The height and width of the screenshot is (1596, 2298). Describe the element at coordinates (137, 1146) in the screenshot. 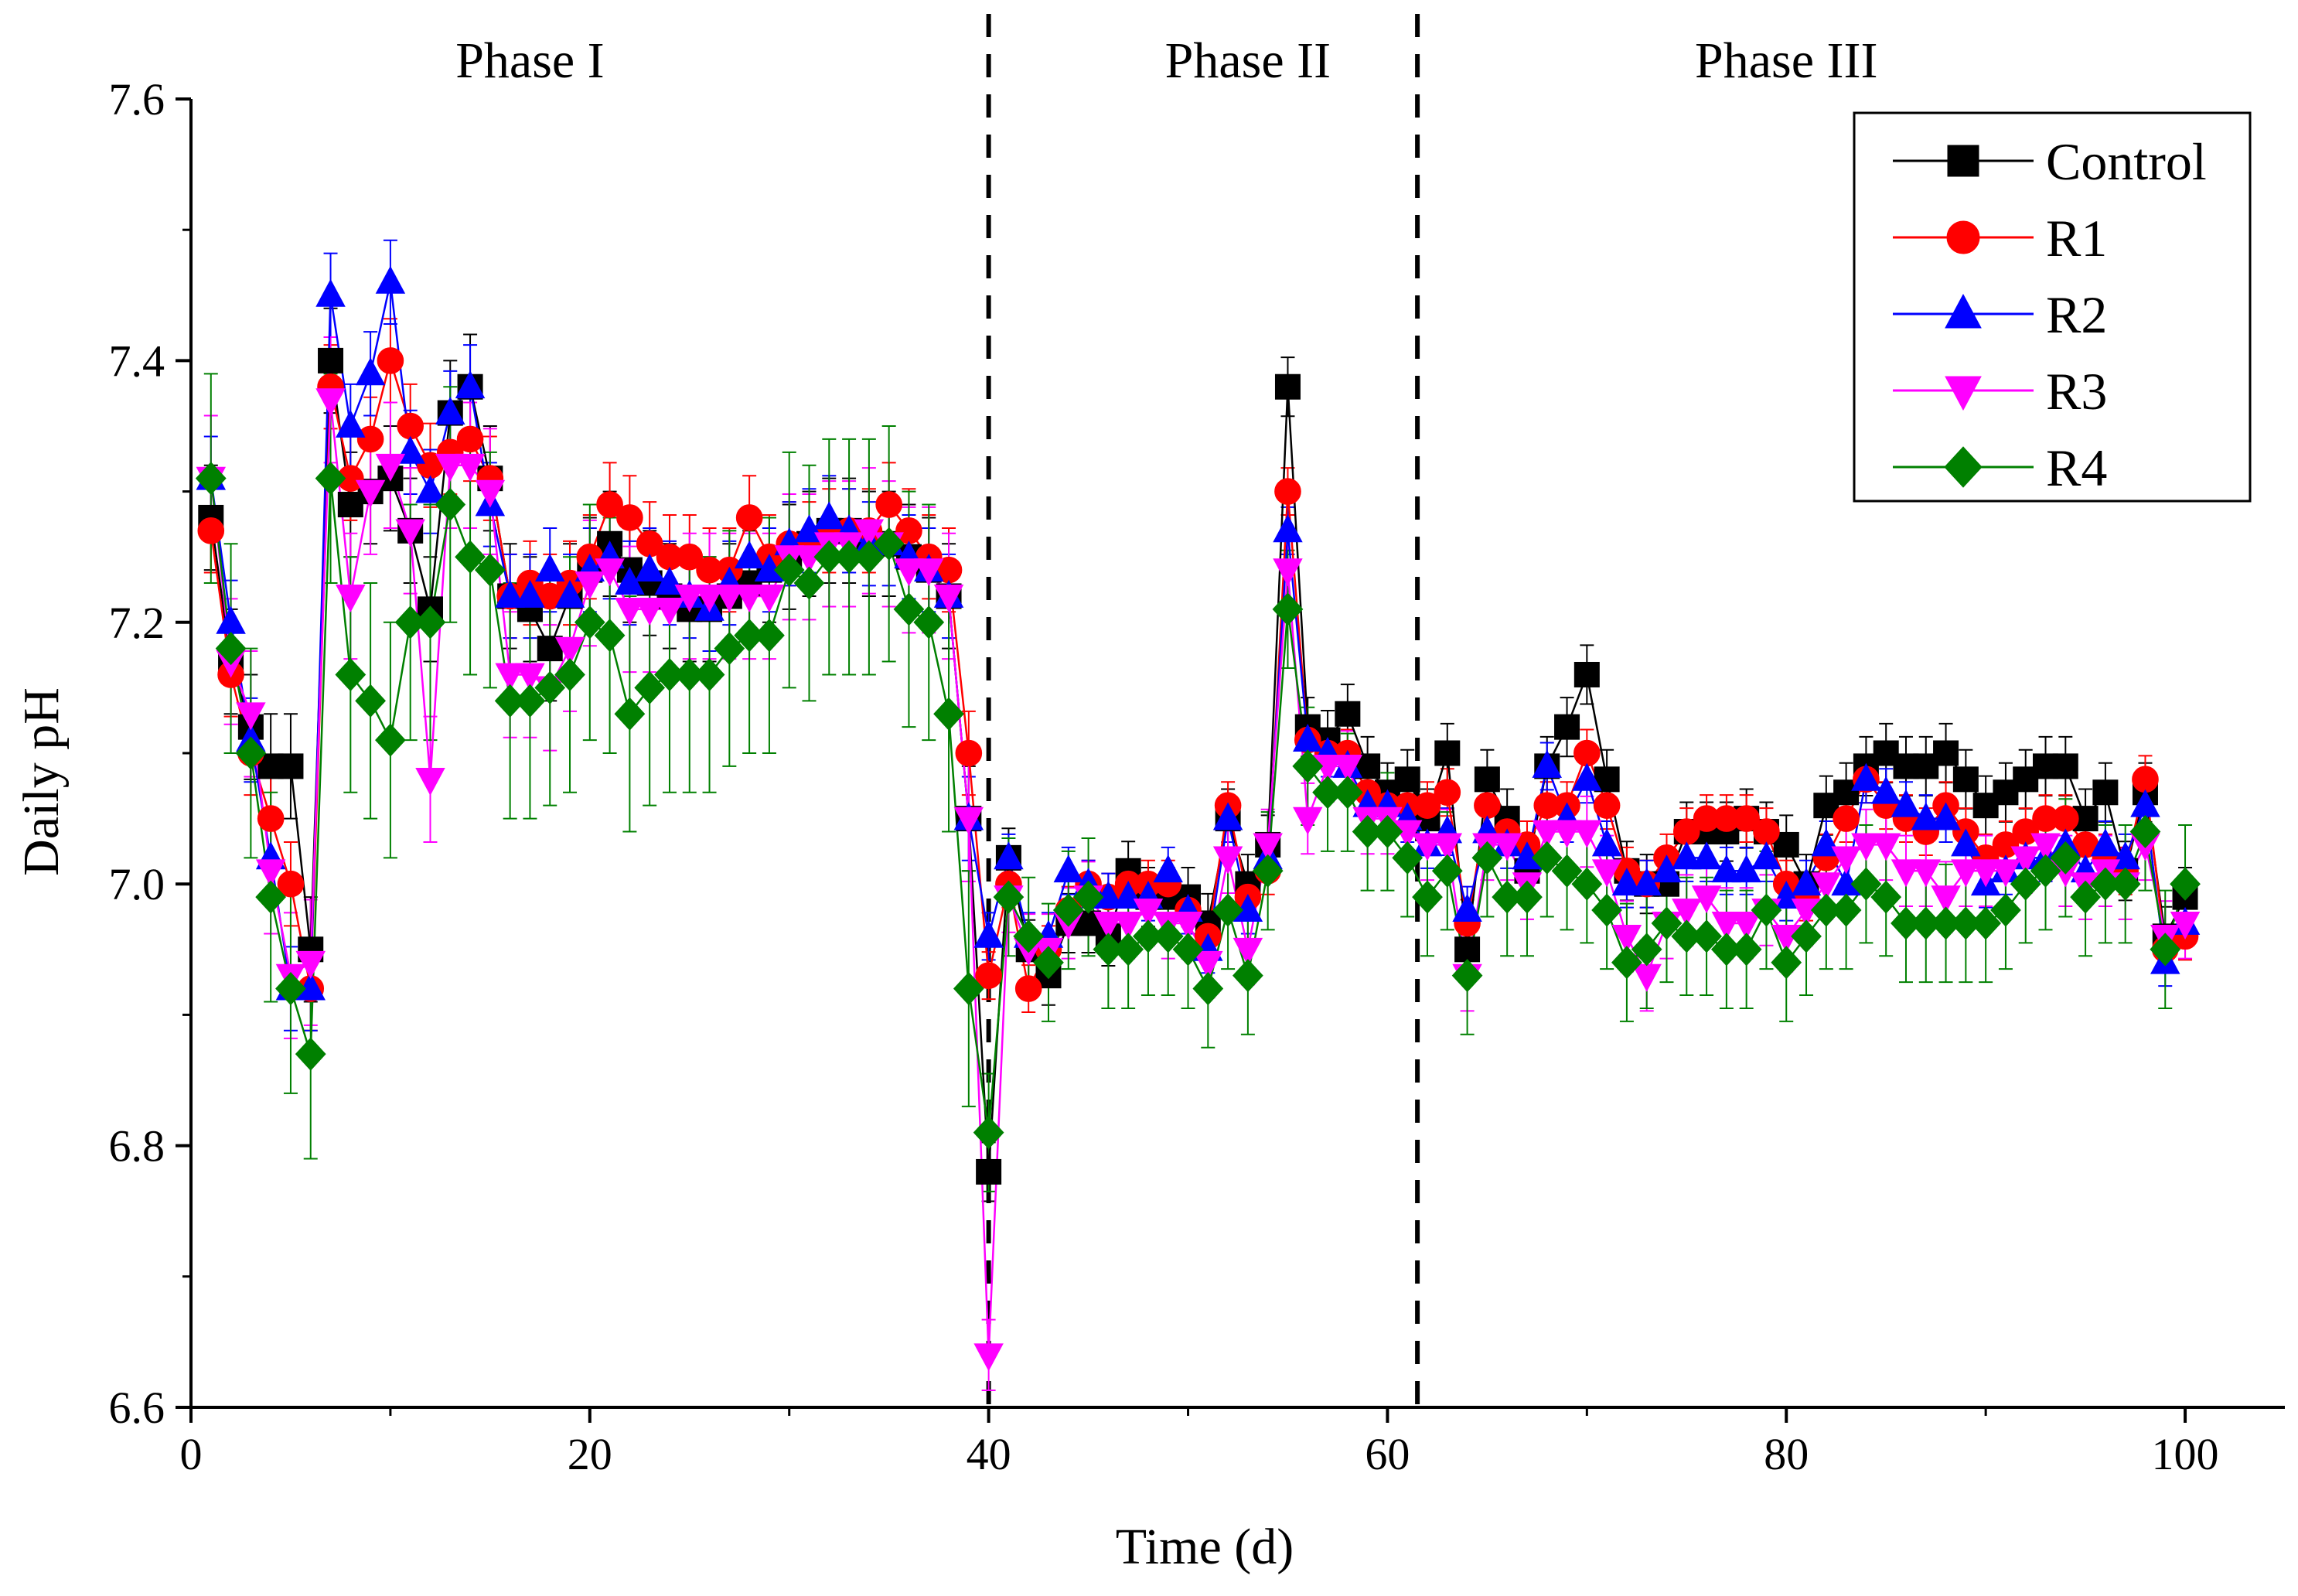

I see `y-tick-label: 6.8` at that location.